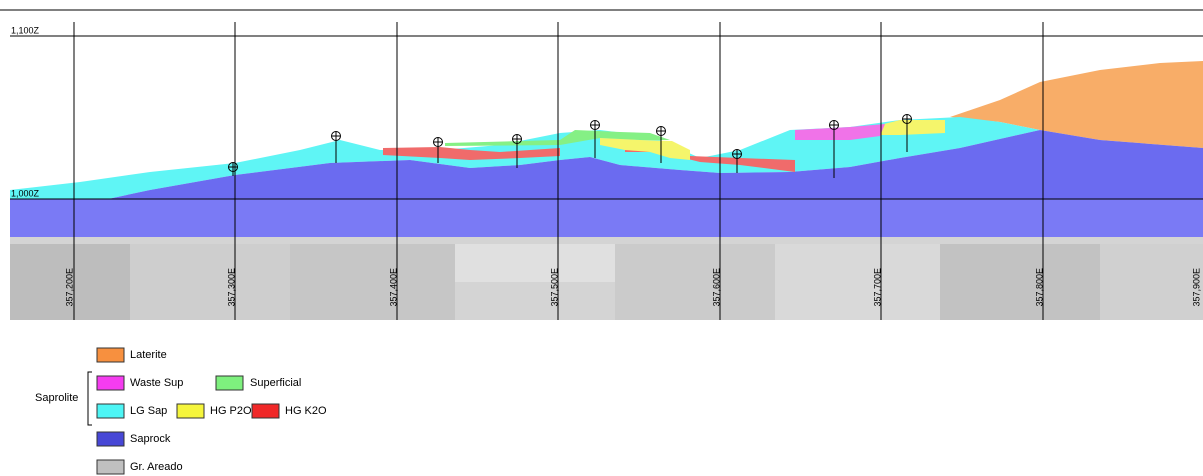 Image resolution: width=1203 pixels, height=476 pixels. I want to click on easting-label: 357,300E, so click(231, 287).